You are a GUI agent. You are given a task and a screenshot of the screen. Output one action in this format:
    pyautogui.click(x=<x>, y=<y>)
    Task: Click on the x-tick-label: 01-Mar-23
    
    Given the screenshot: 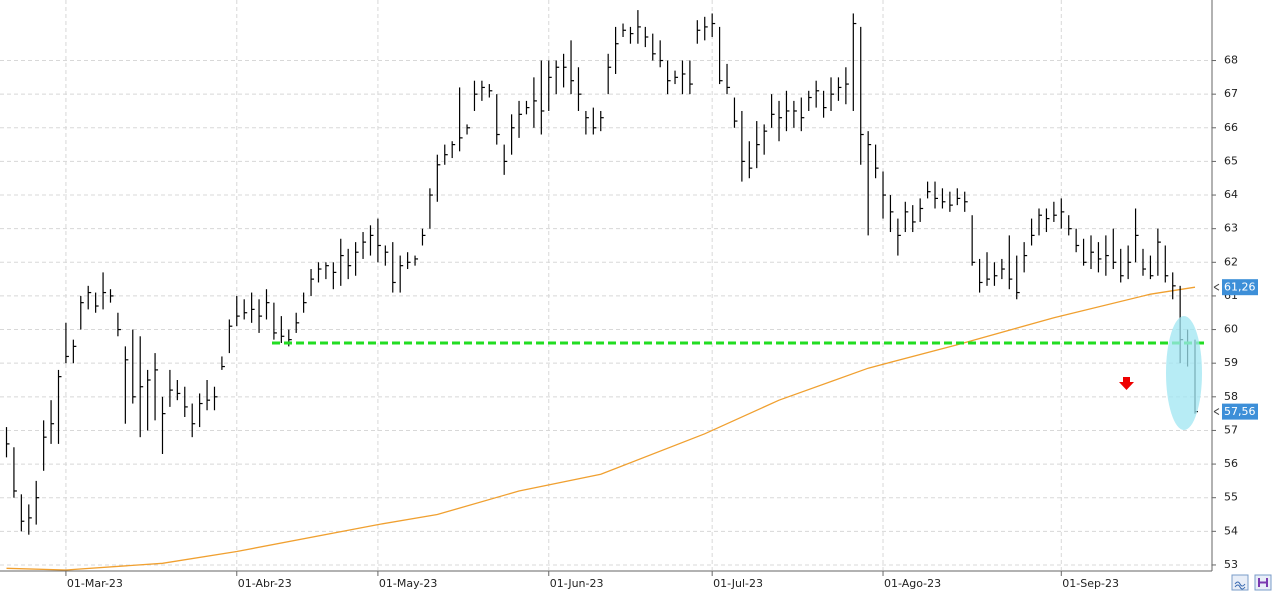 What is the action you would take?
    pyautogui.click(x=95, y=583)
    